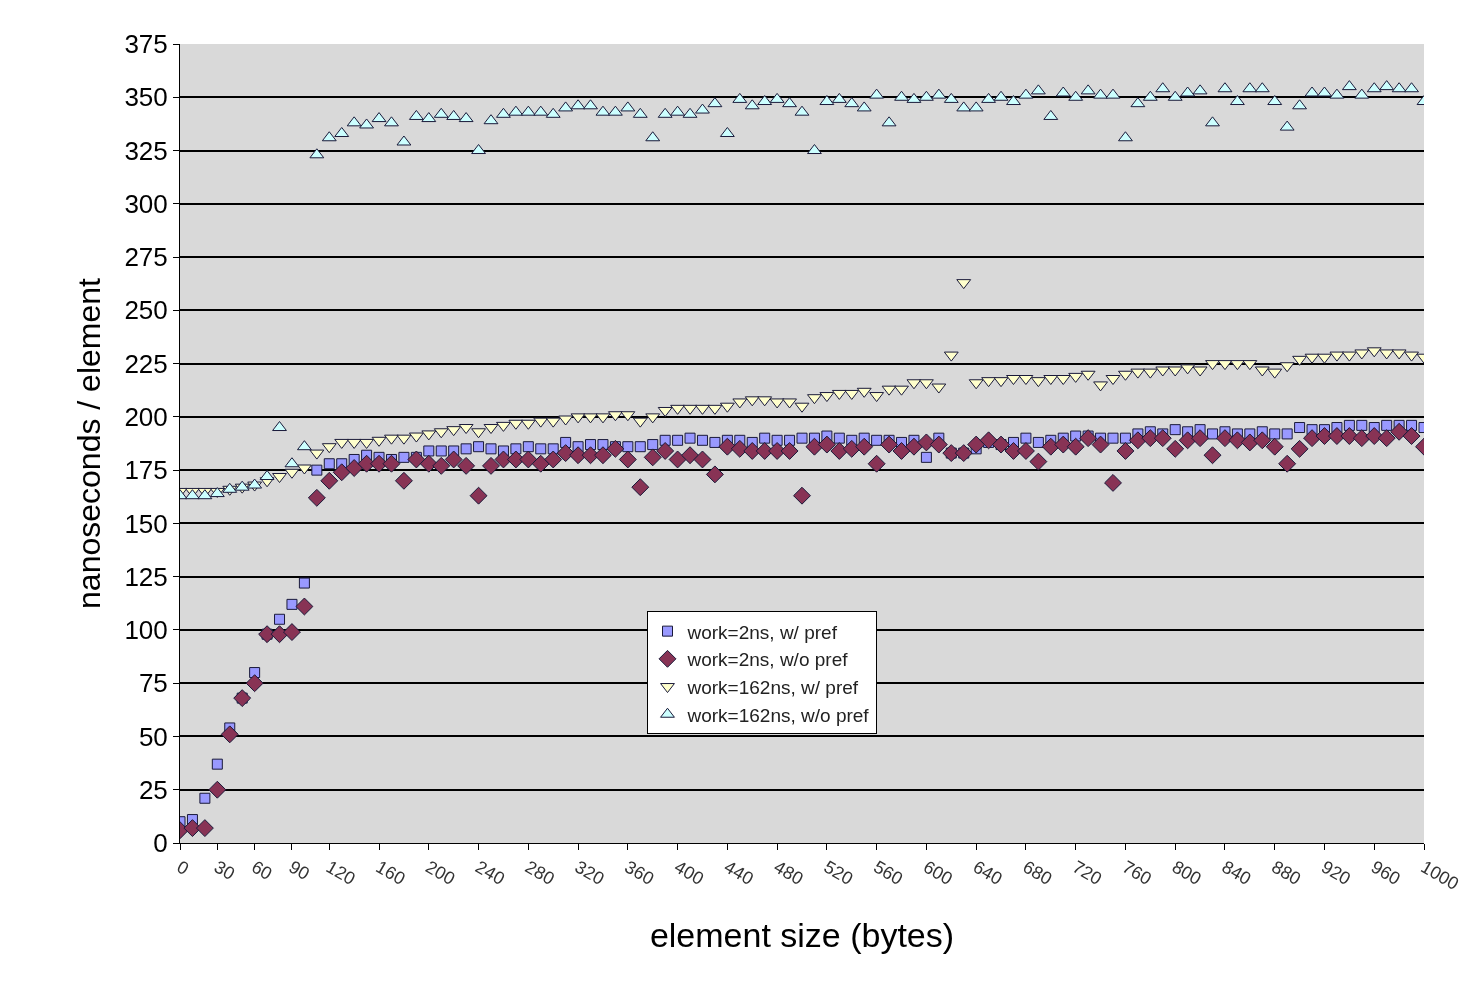  Describe the element at coordinates (224, 870) in the screenshot. I see `x-tick-label: 30` at that location.